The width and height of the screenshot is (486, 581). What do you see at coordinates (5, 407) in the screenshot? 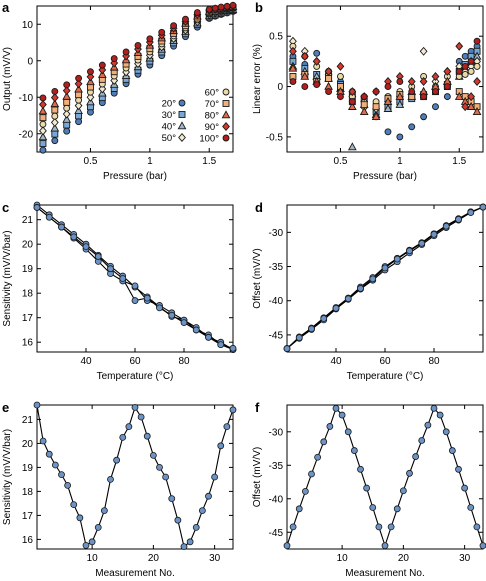
I see `panel-letter-e: e` at bounding box center [5, 407].